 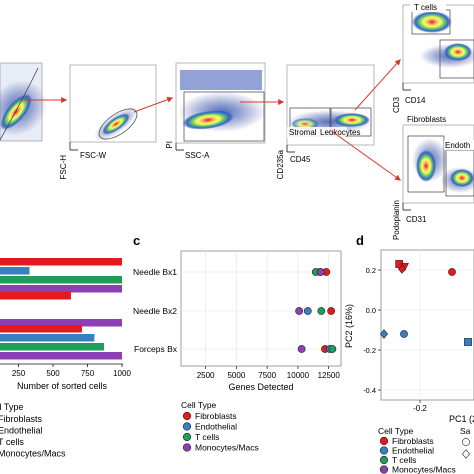 I want to click on live-gate, so click(x=224, y=116).